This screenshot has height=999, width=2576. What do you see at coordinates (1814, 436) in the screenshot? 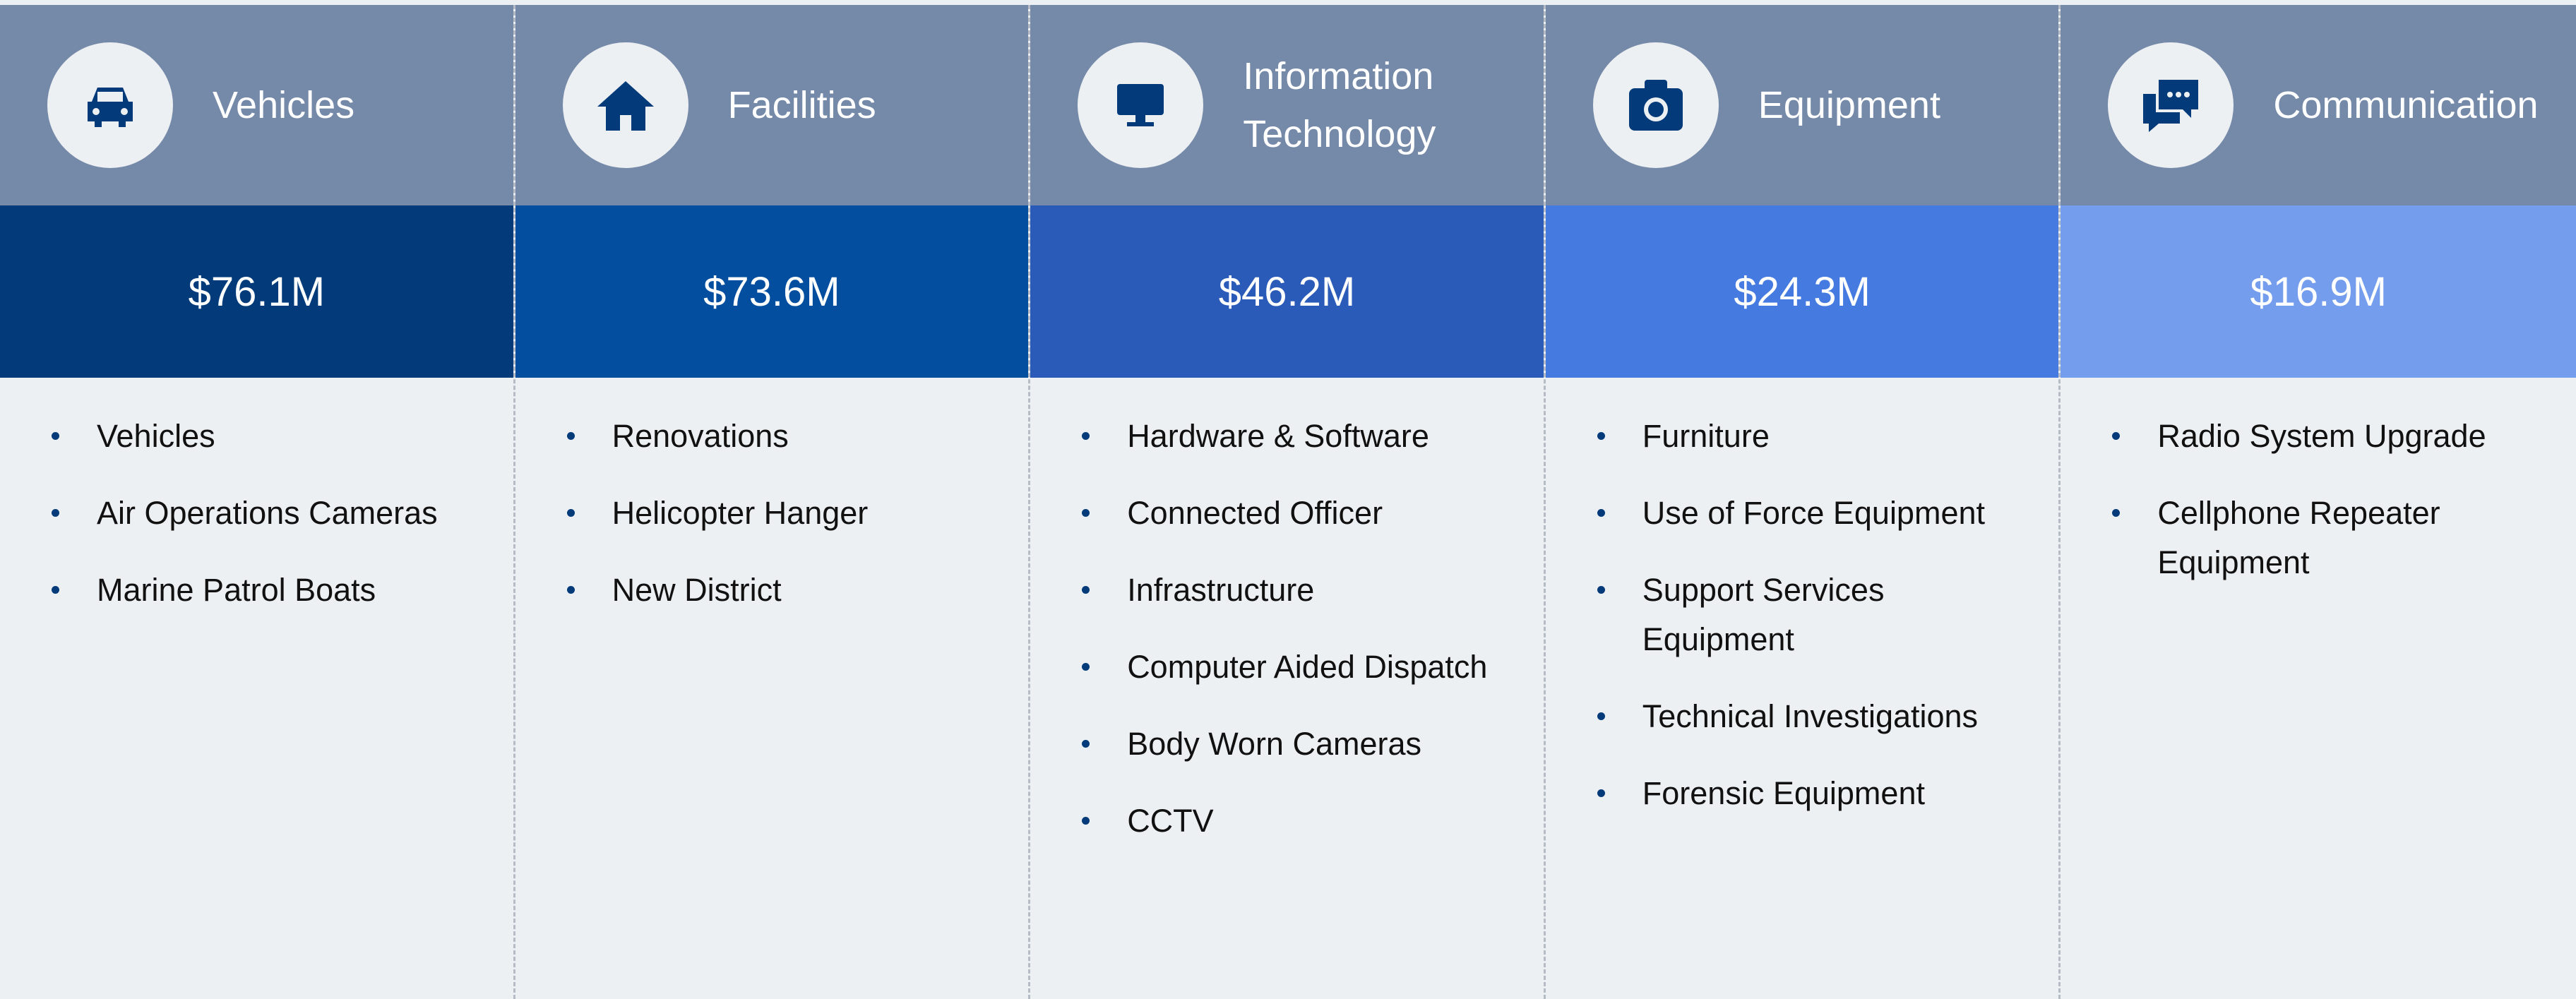
I see `list-item: Furniture` at bounding box center [1814, 436].